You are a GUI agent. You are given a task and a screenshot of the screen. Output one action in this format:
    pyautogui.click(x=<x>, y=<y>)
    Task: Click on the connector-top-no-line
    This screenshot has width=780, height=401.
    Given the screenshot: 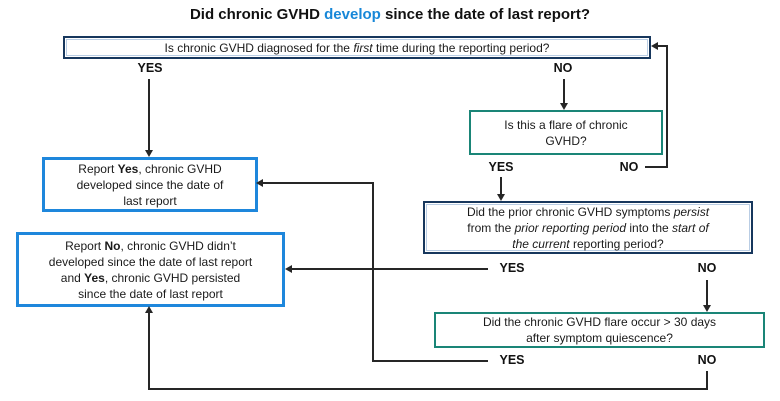 What is the action you would take?
    pyautogui.click(x=564, y=91)
    